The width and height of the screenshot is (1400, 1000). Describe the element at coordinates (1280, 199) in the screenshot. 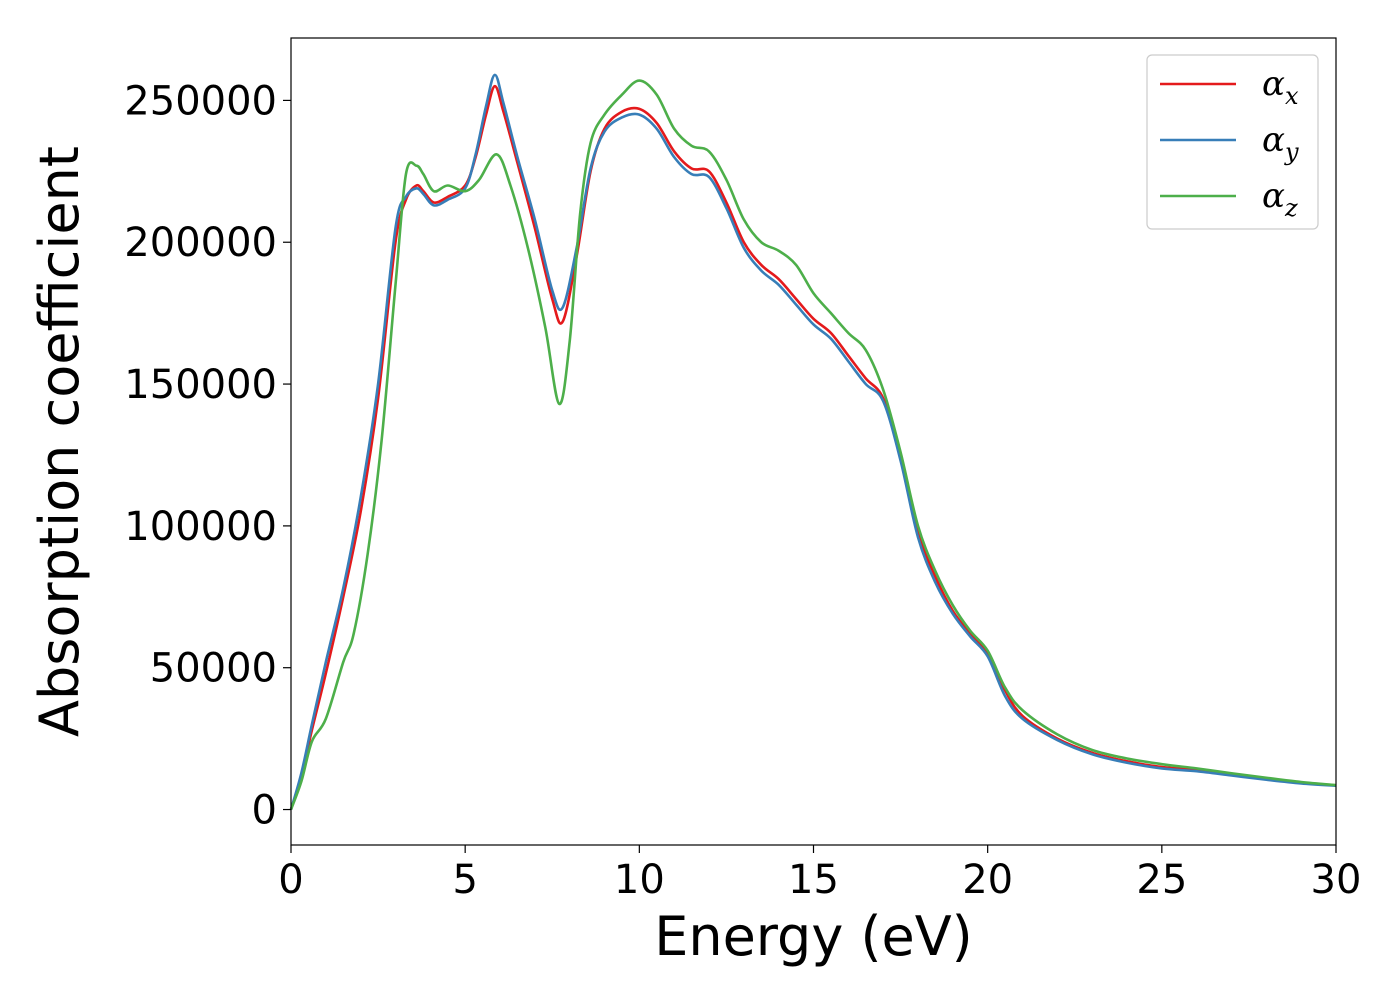

I see `legend-label-z: αz` at that location.